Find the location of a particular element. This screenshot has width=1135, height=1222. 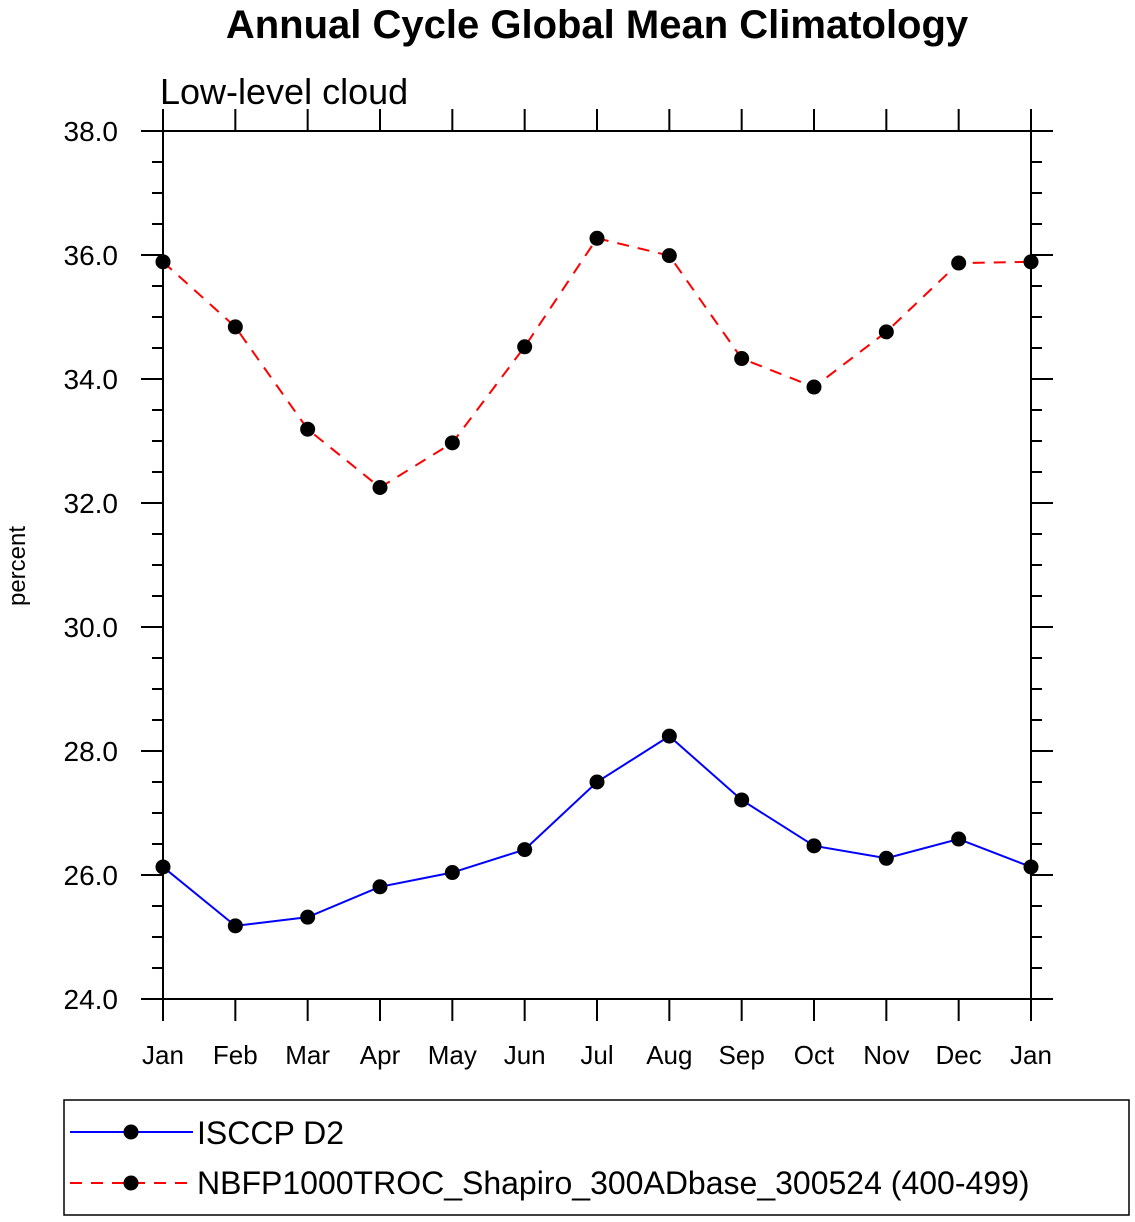

legend-marker-nbfp is located at coordinates (131, 1183).